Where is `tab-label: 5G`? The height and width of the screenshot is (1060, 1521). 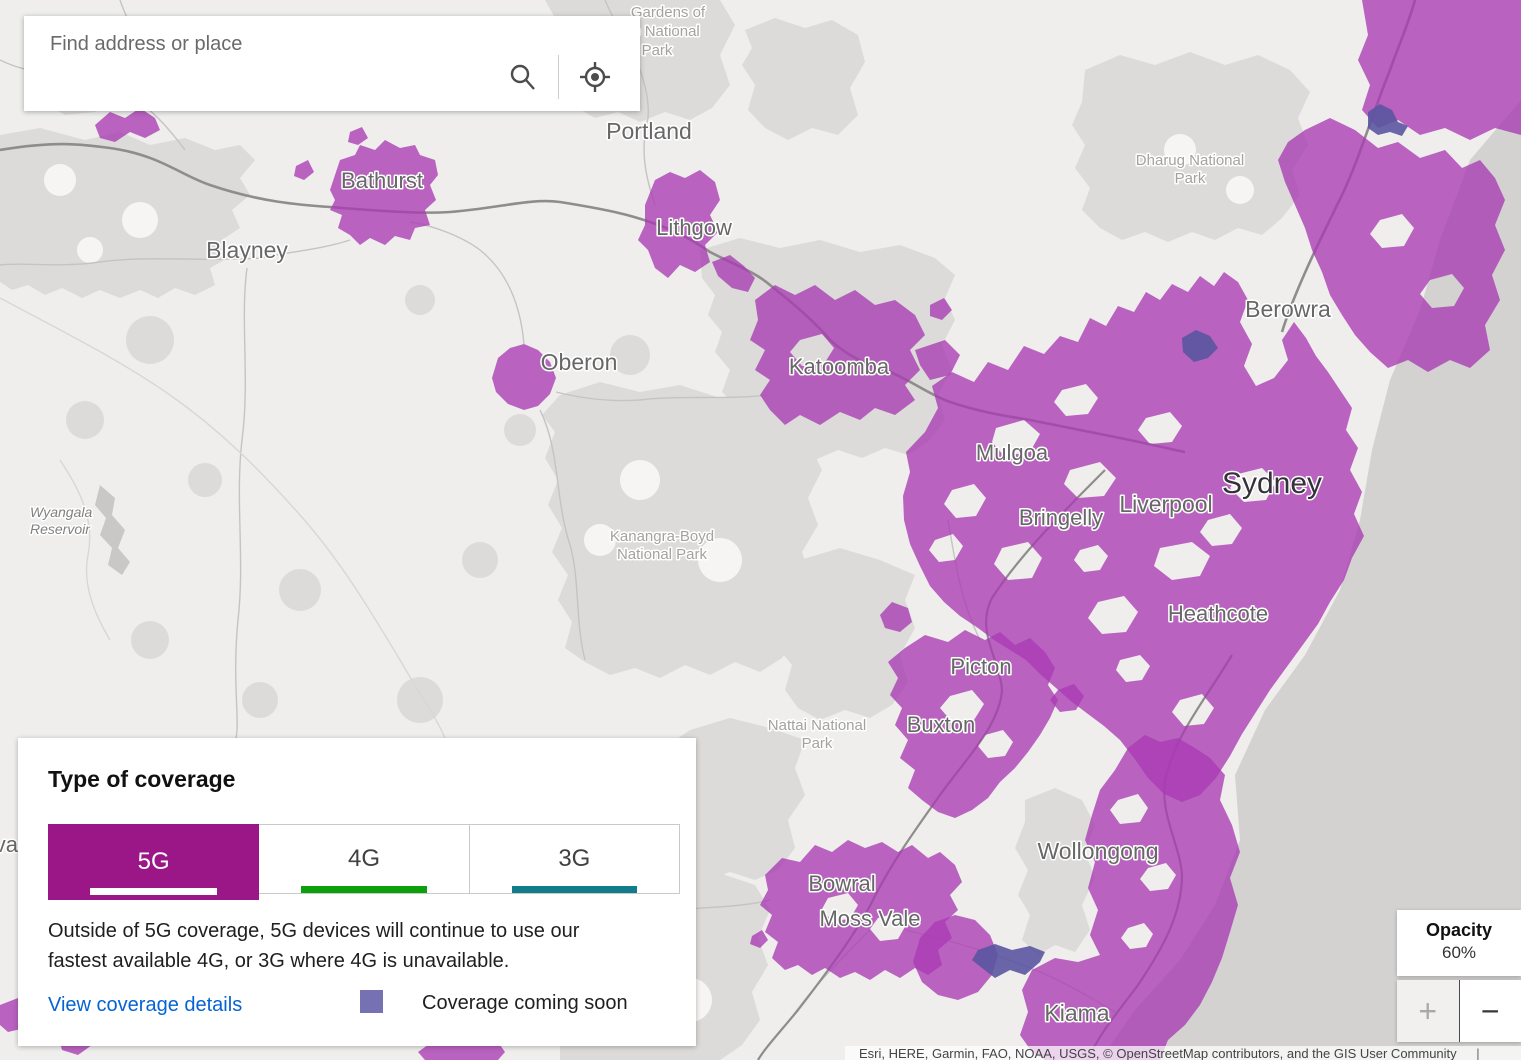 tab-label: 5G is located at coordinates (153, 861).